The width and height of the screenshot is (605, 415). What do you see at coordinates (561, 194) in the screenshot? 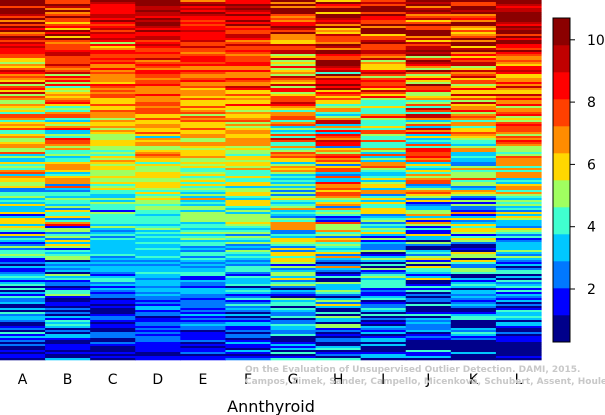
I see `colorbar-segment` at bounding box center [561, 194].